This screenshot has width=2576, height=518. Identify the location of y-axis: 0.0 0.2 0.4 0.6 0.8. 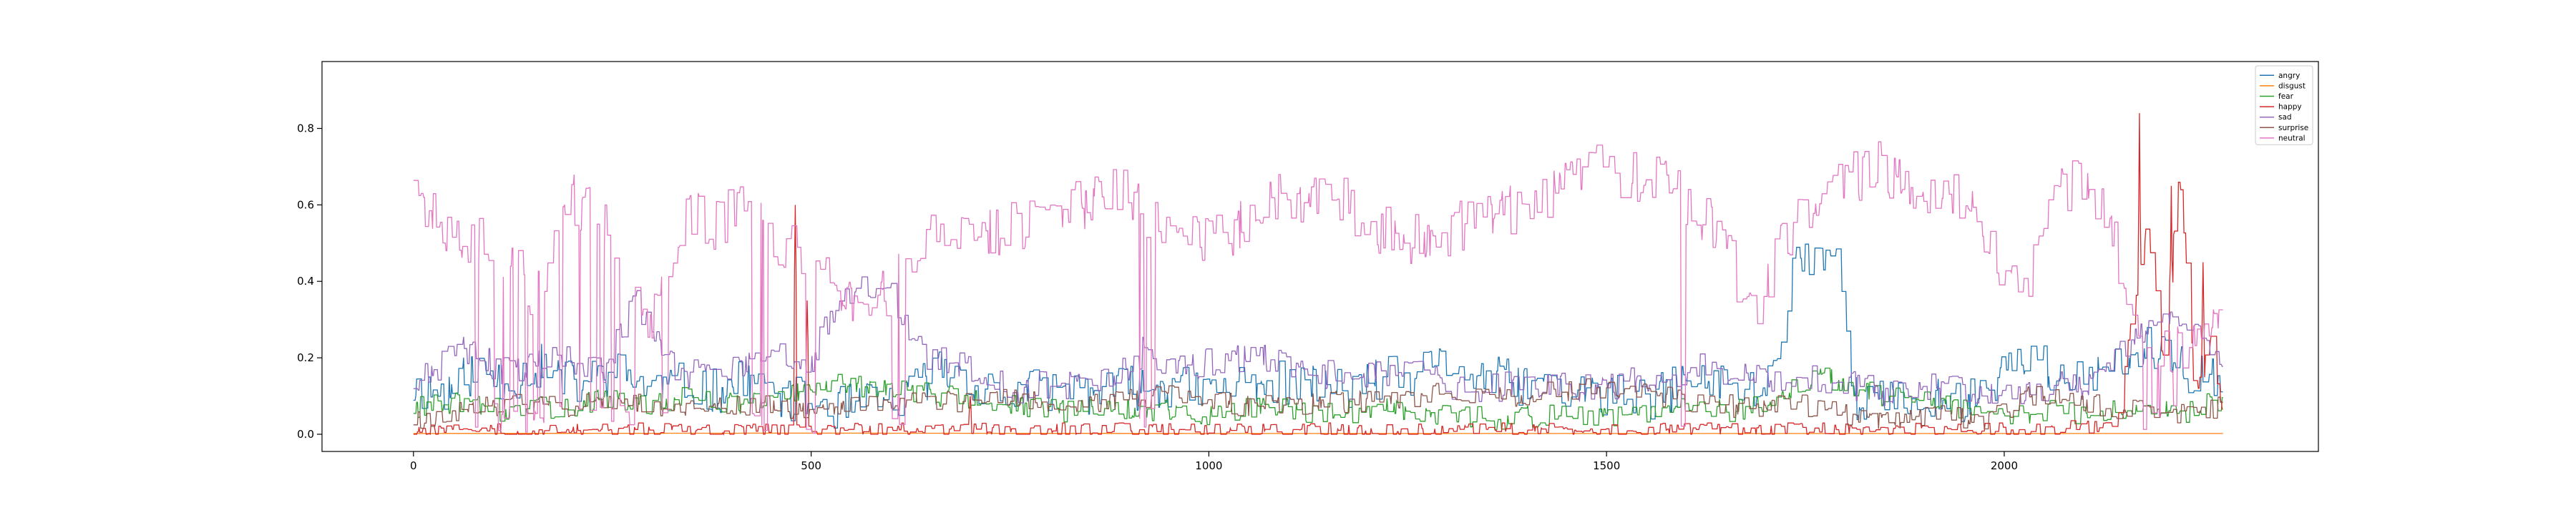
(309, 281).